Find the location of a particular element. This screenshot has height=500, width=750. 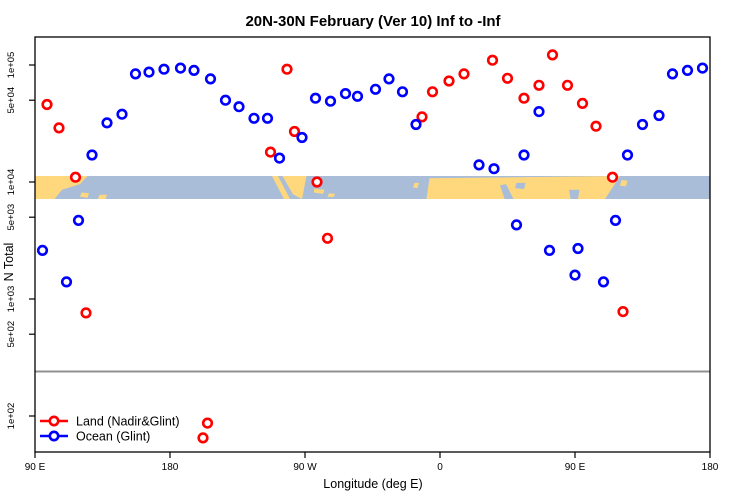

y-tick-label: 5e+04 is located at coordinates (11, 100).